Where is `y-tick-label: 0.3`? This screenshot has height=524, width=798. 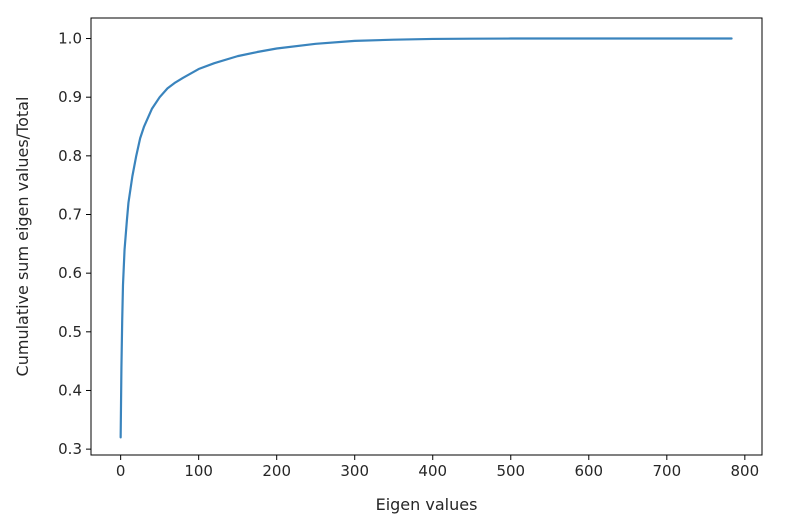 y-tick-label: 0.3 is located at coordinates (70, 449).